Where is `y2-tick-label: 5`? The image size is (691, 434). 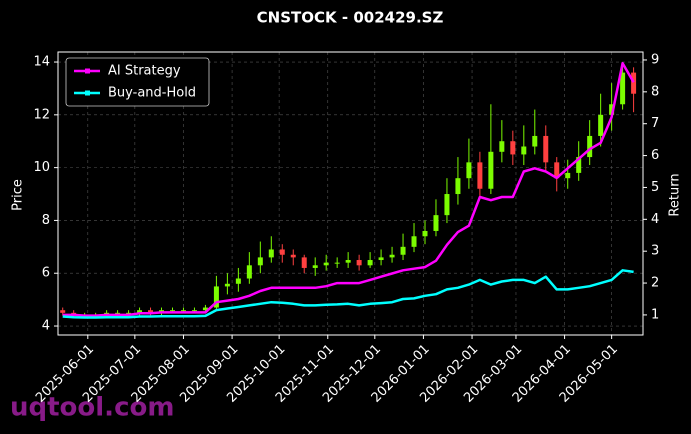 y2-tick-label: 5 is located at coordinates (655, 187).